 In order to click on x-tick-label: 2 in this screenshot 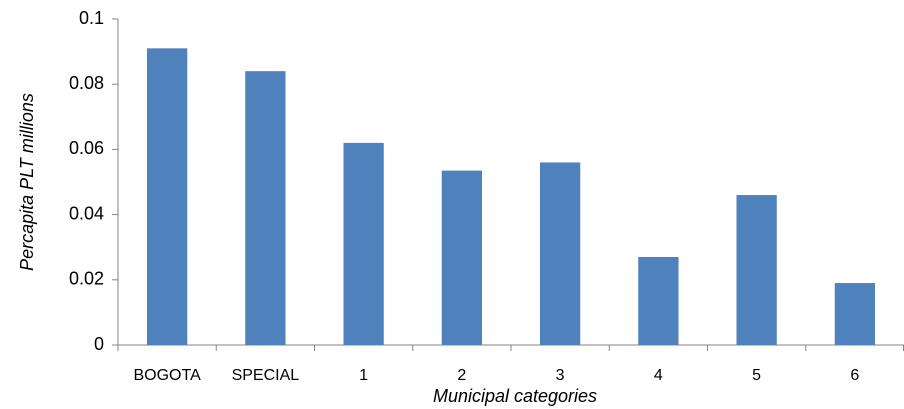, I will do `click(461, 375)`.